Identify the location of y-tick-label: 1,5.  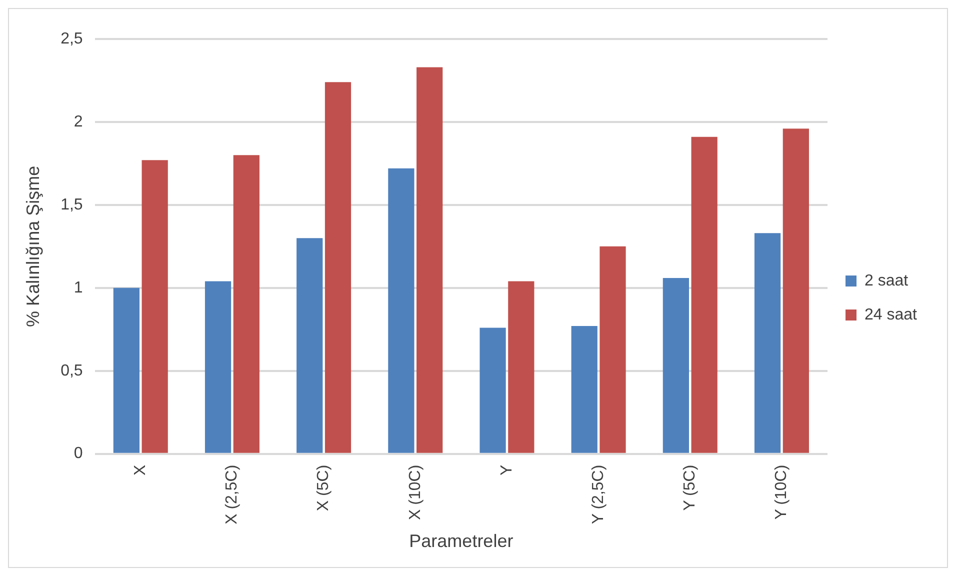
(71, 205).